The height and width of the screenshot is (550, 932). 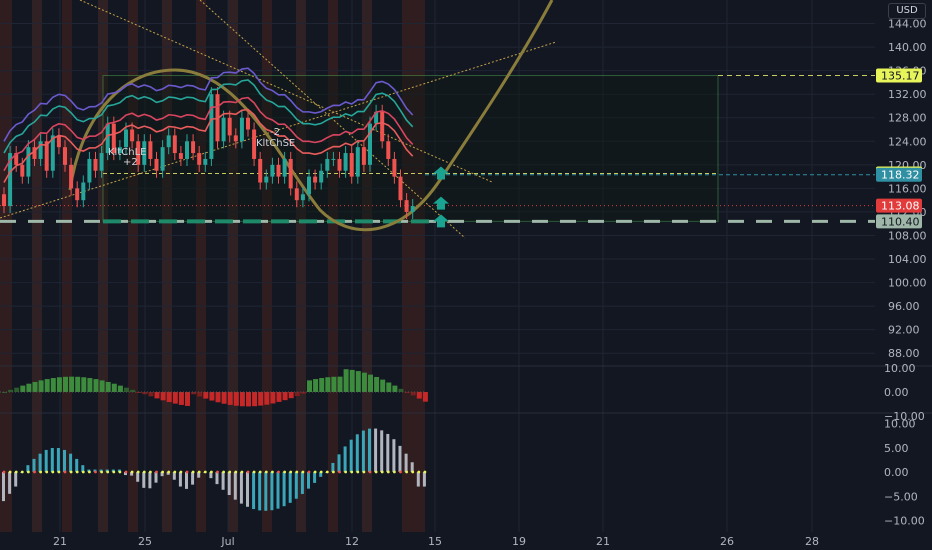 I want to click on price-tick-label: 128.00, so click(x=907, y=118).